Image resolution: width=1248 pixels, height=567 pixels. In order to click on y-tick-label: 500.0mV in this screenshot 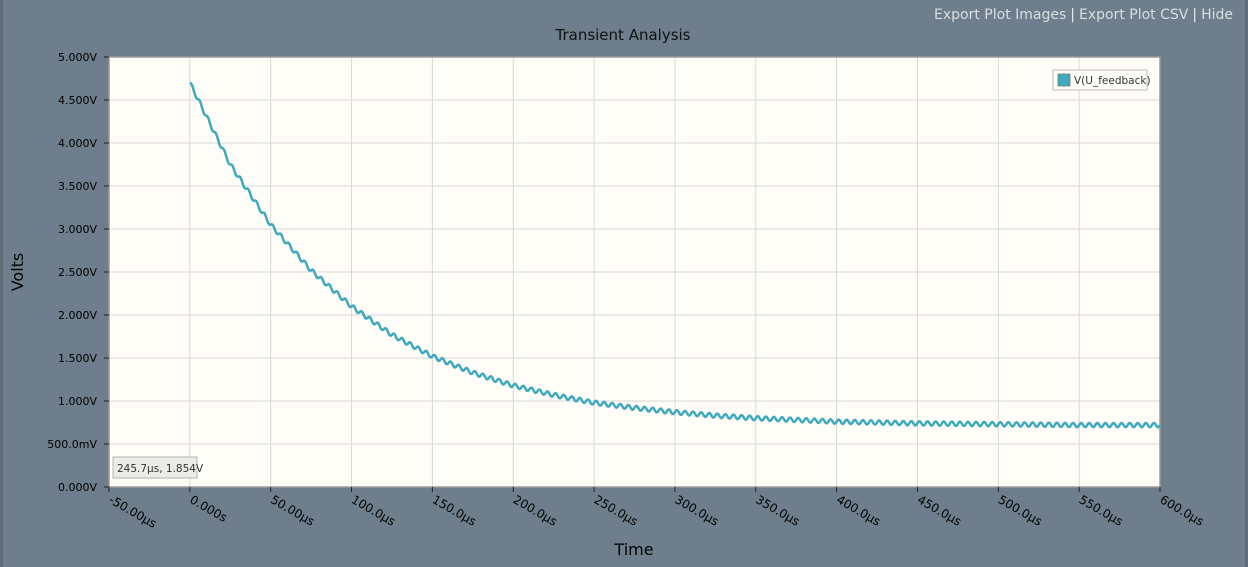, I will do `click(72, 444)`.